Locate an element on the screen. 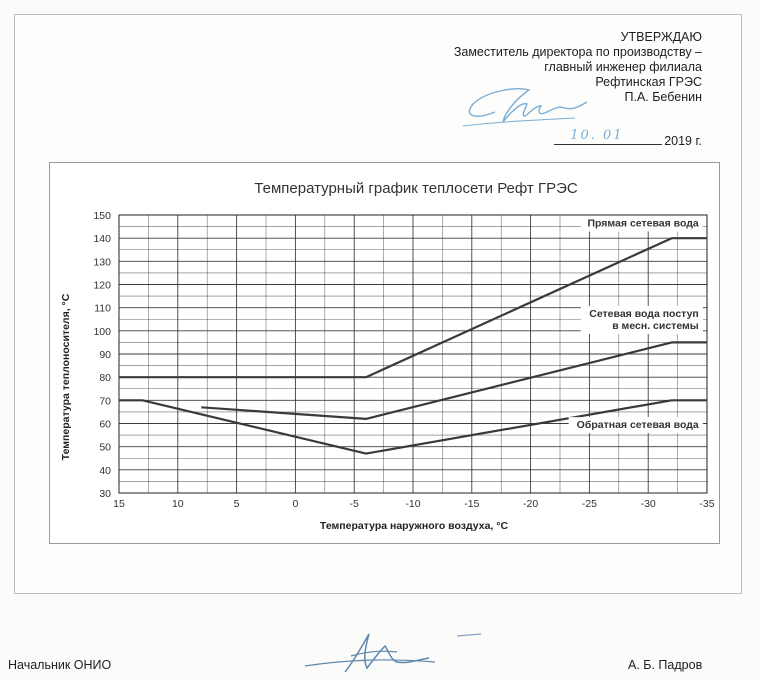  y-tick-label: 40 is located at coordinates (105, 471).